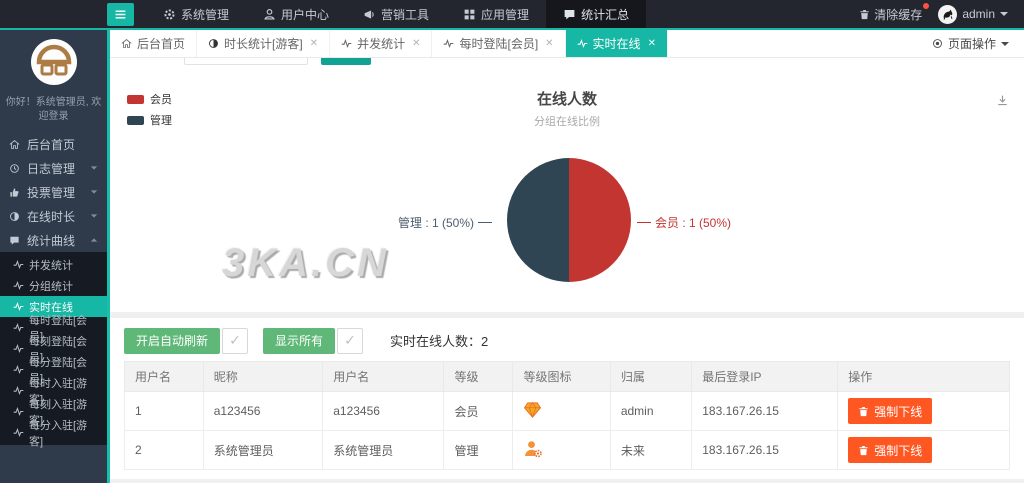 The height and width of the screenshot is (483, 1024). Describe the element at coordinates (53, 168) in the screenshot. I see `sidebar-item-logs: 日志管理` at that location.